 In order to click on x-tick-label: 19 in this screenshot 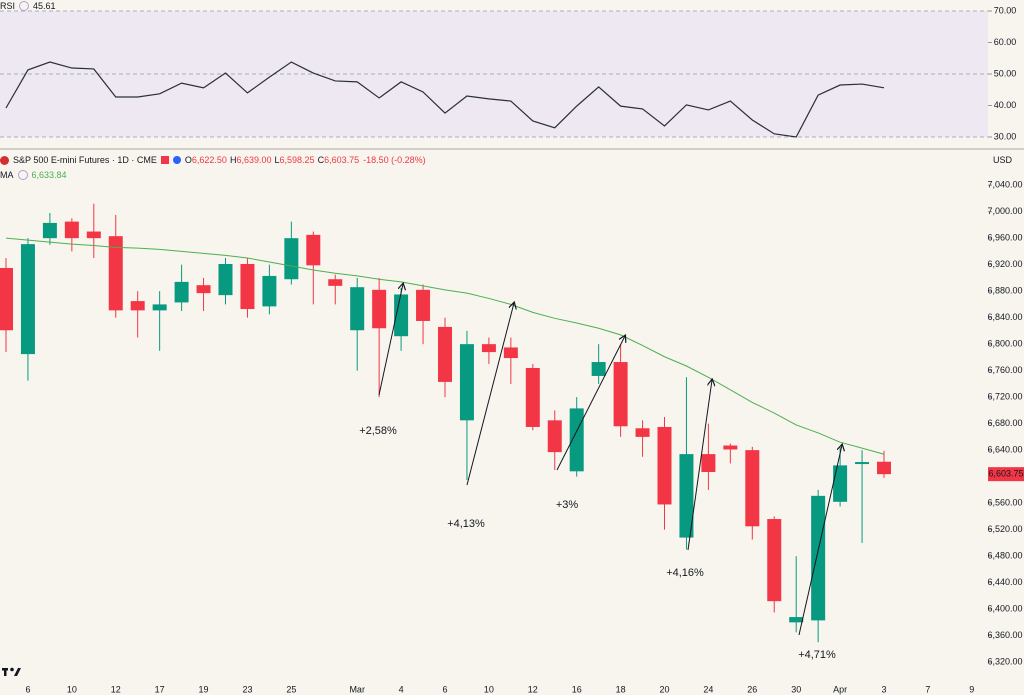, I will do `click(204, 689)`.